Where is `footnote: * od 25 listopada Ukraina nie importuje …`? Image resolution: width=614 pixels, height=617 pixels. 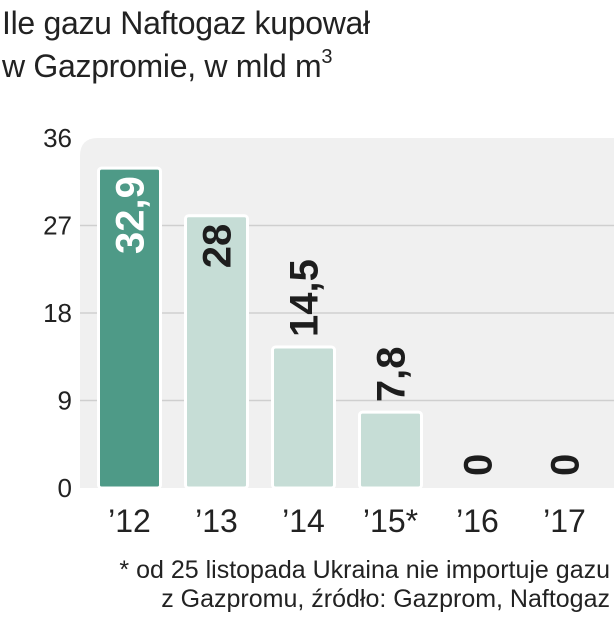
footnote: * od 25 listopada Ukraina nie importuje … is located at coordinates (364, 585).